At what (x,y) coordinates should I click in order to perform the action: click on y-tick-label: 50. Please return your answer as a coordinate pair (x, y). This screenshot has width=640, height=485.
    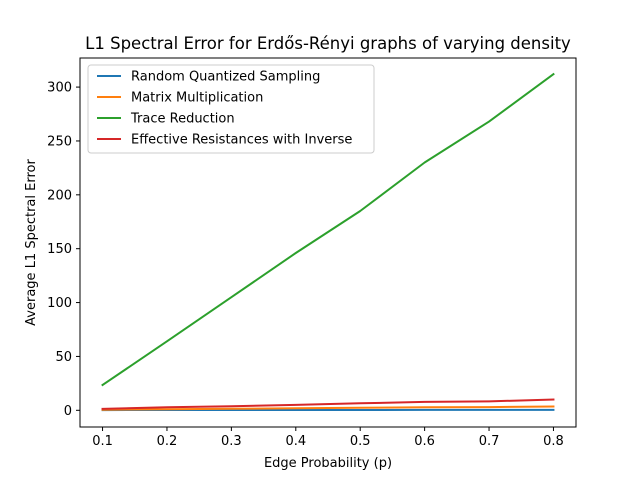
    Looking at the image, I should click on (63, 357).